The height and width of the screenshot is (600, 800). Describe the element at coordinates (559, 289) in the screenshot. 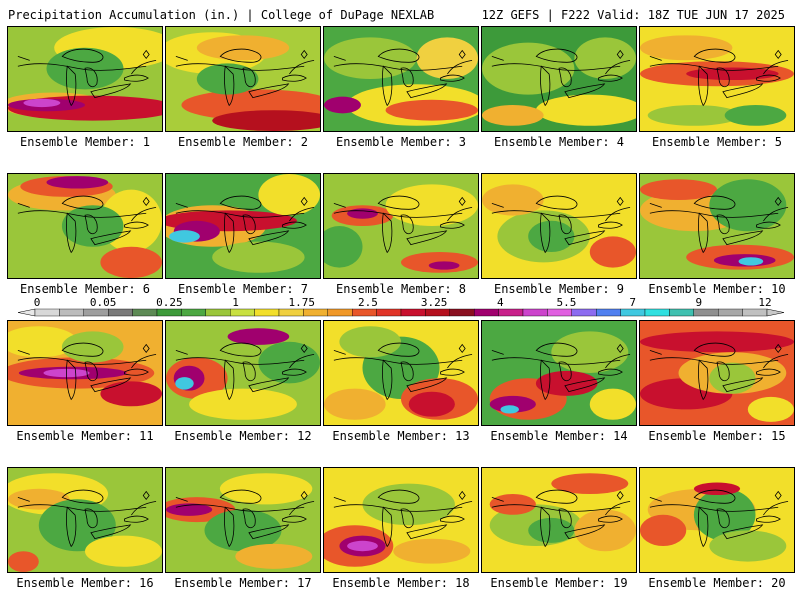

I see `ensemble-member-label: Ensemble Member: 9` at that location.